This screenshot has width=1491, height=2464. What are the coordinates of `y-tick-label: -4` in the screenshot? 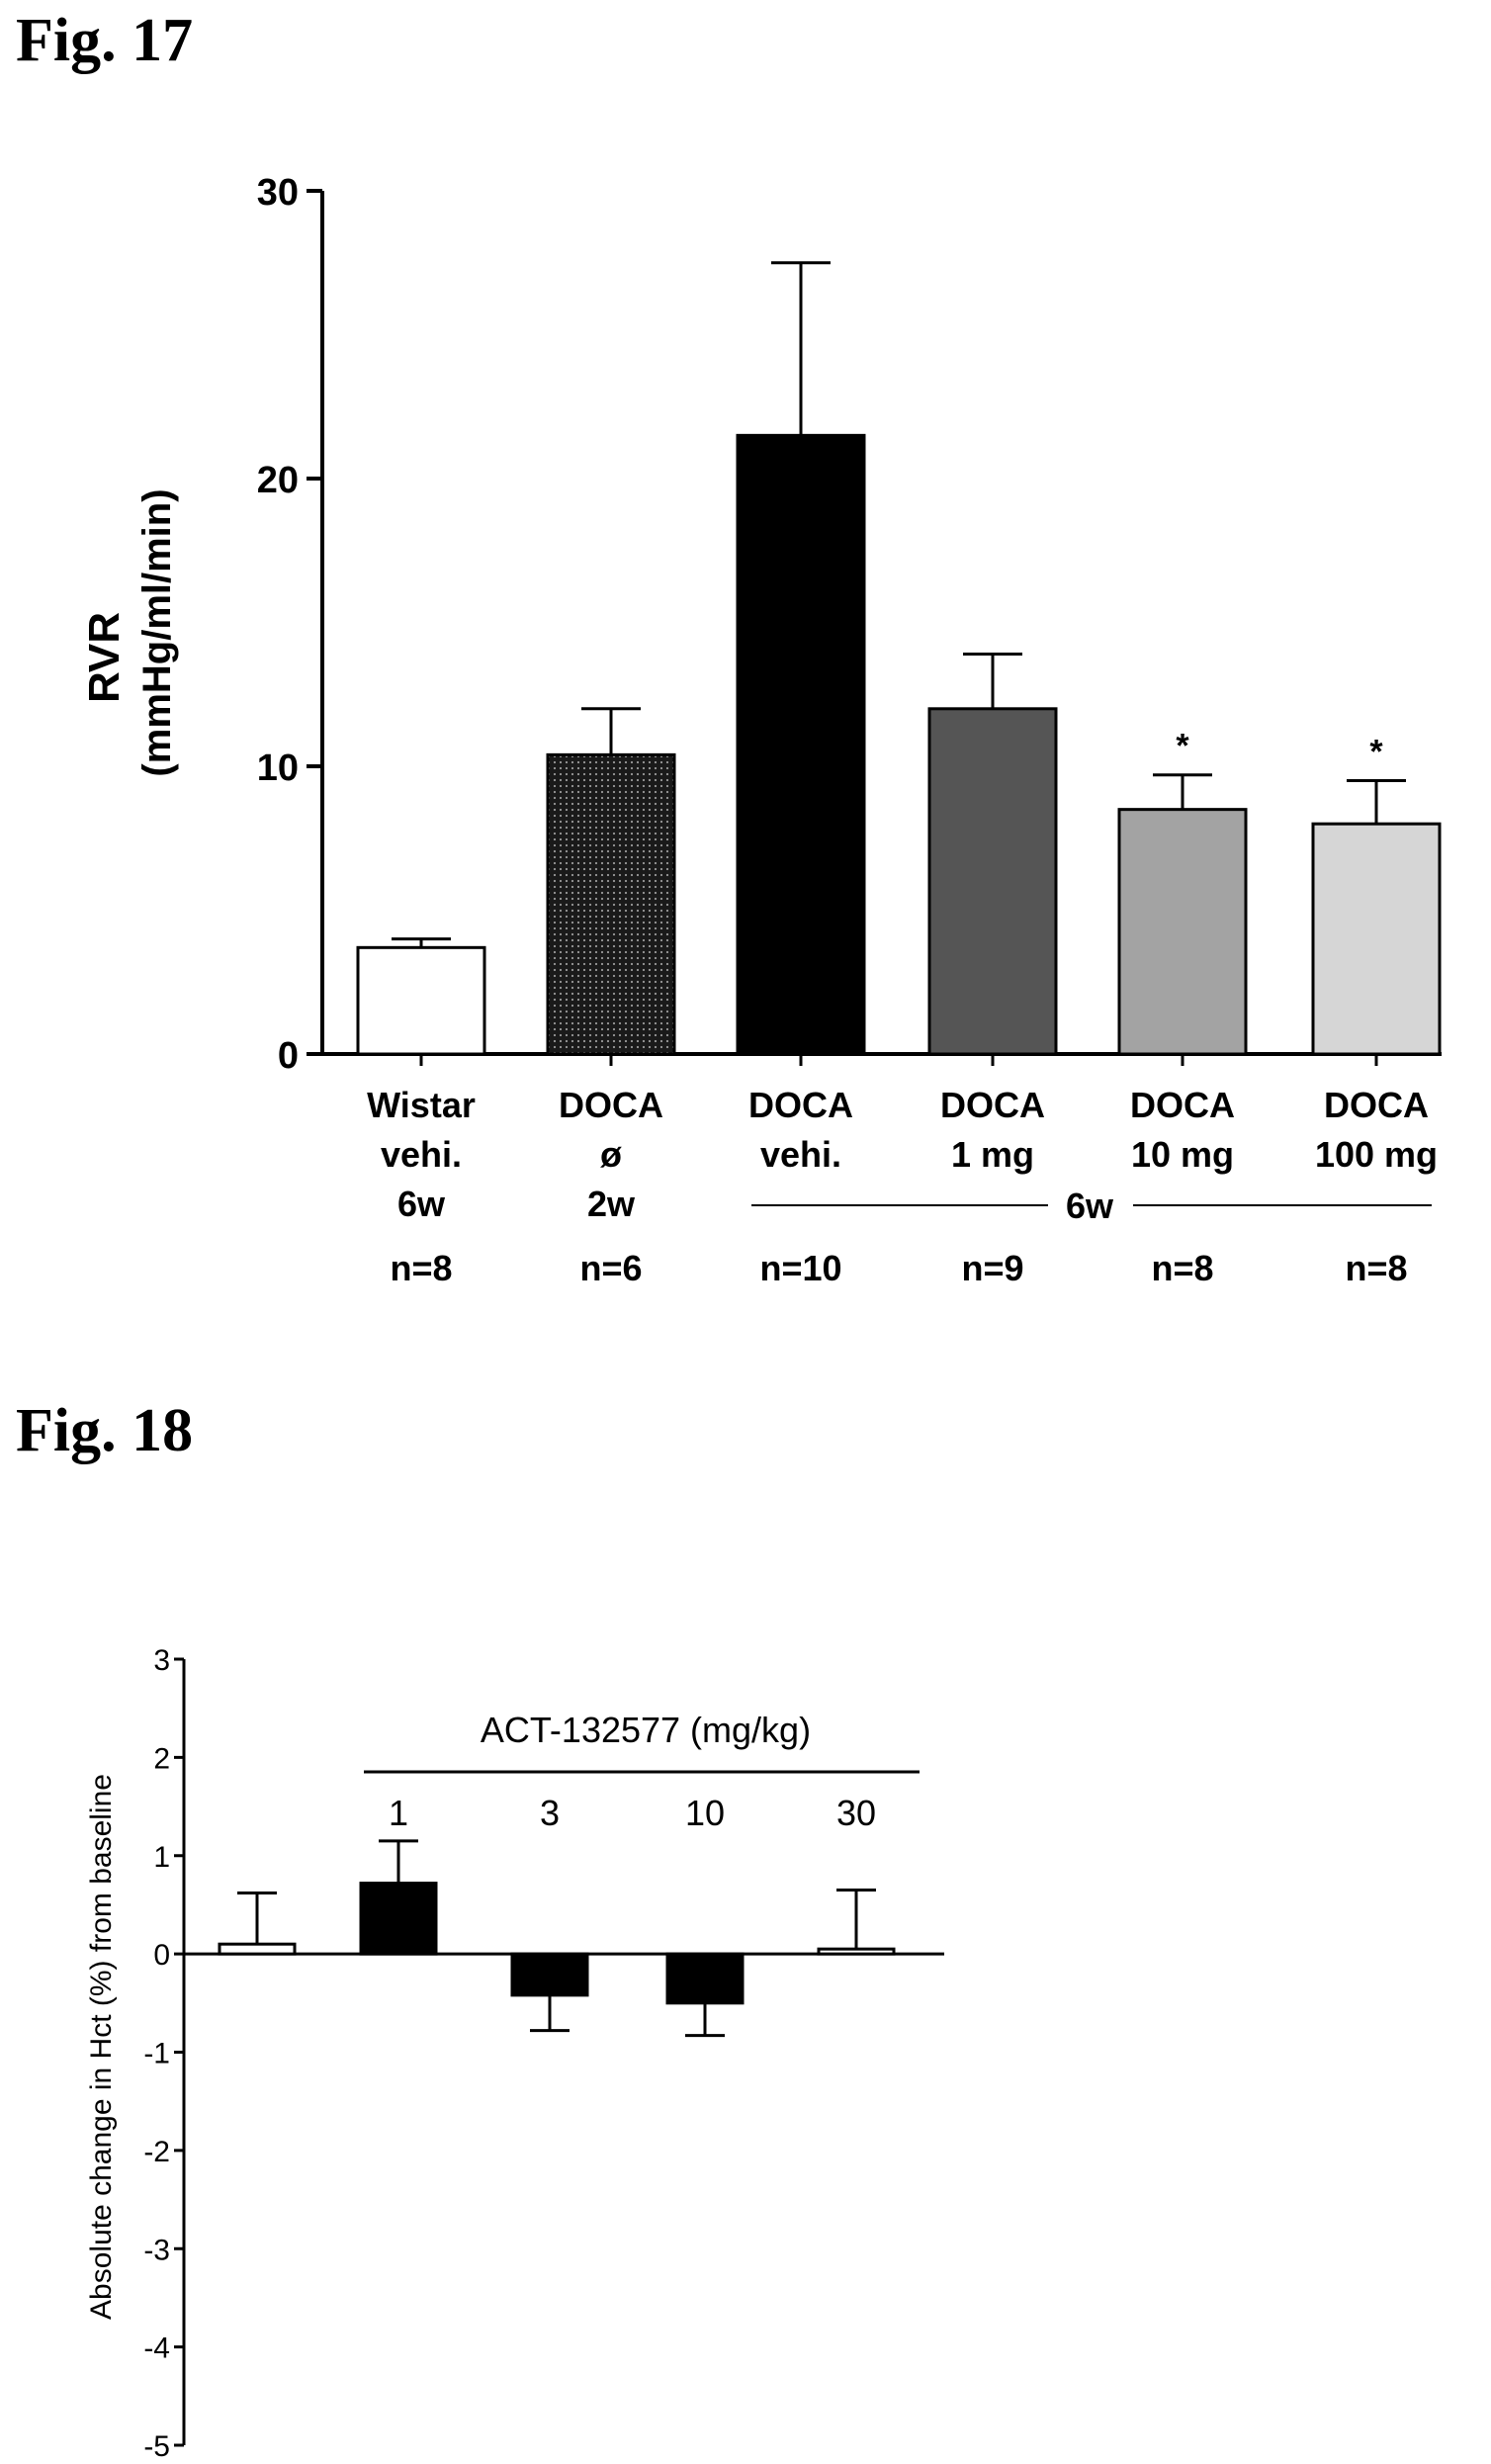 It's located at (156, 2349).